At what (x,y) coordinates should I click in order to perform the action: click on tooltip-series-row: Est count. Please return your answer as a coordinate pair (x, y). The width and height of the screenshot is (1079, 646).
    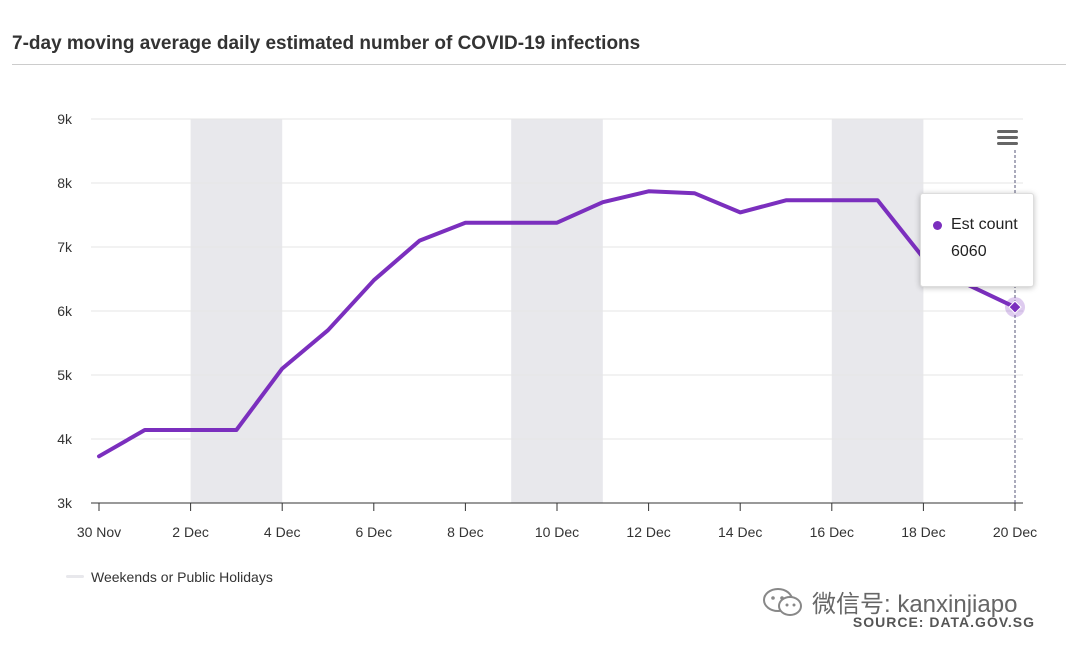
    Looking at the image, I should click on (978, 225).